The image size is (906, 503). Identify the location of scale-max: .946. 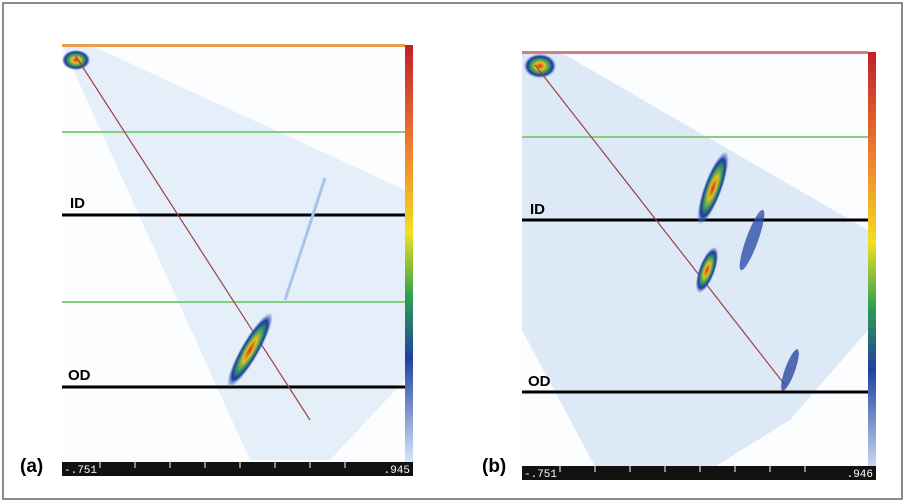
(860, 475).